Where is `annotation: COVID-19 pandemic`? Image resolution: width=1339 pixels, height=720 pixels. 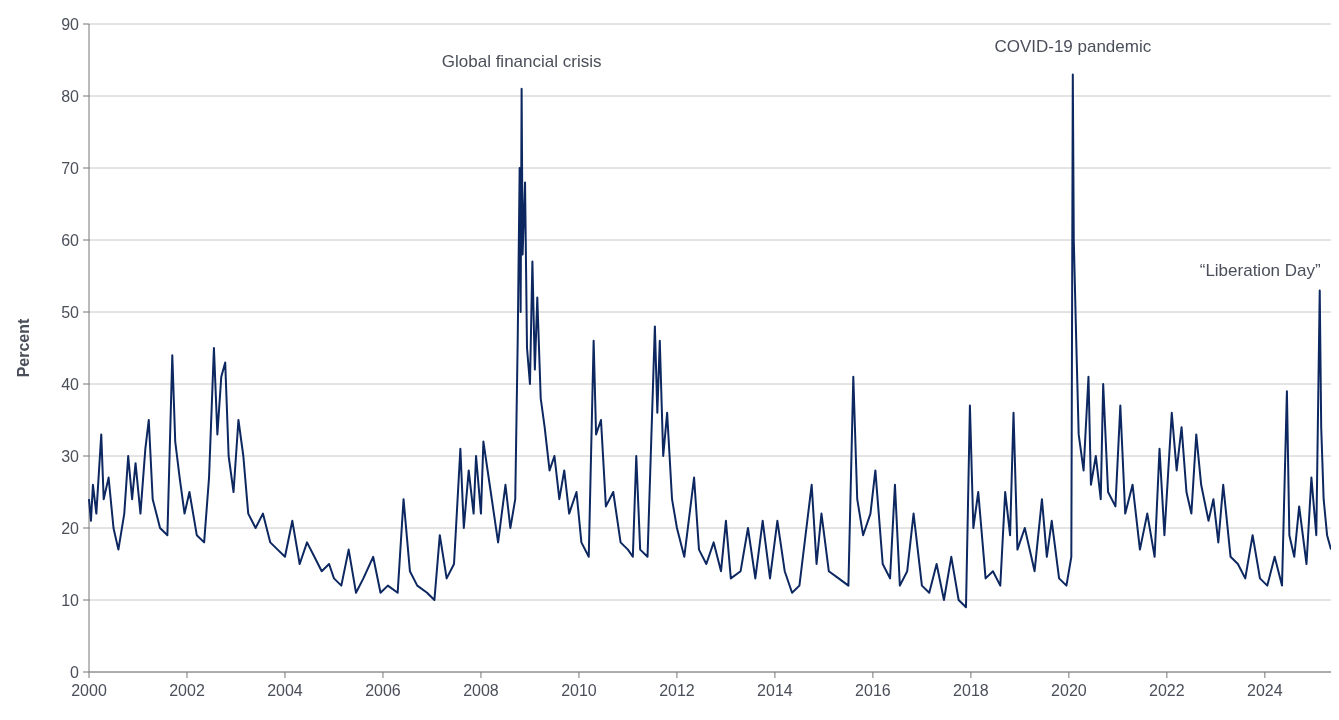 annotation: COVID-19 pandemic is located at coordinates (1073, 47).